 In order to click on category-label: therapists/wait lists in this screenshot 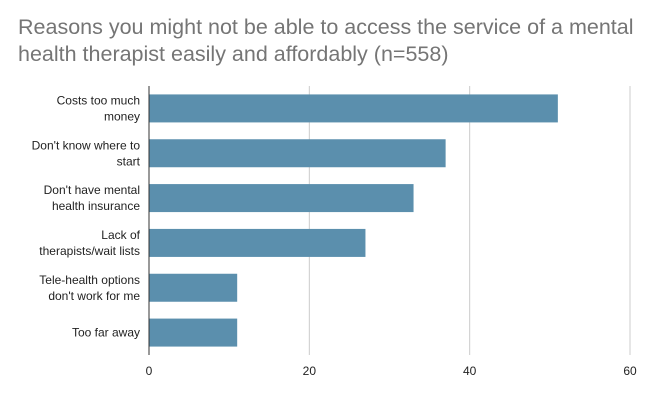, I will do `click(89, 251)`.